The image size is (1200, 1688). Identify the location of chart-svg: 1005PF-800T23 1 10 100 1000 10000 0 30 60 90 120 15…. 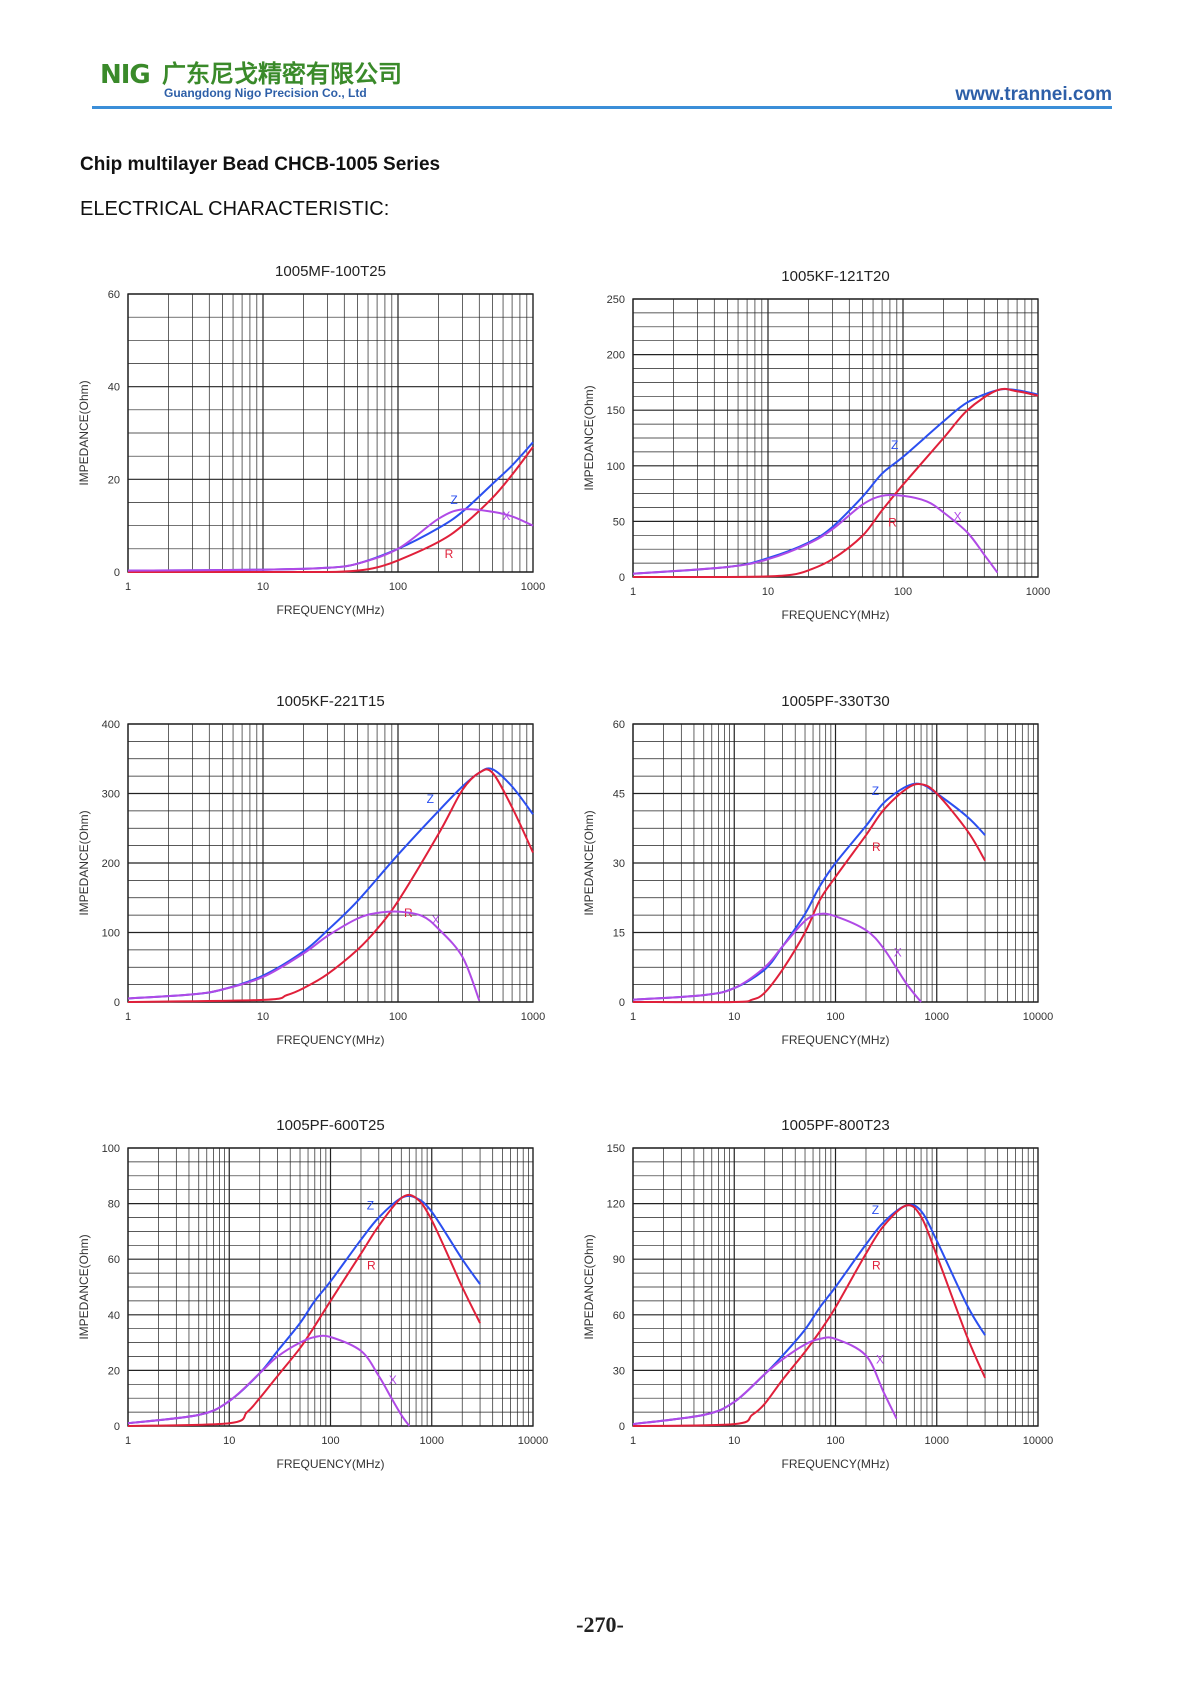
(818, 1294).